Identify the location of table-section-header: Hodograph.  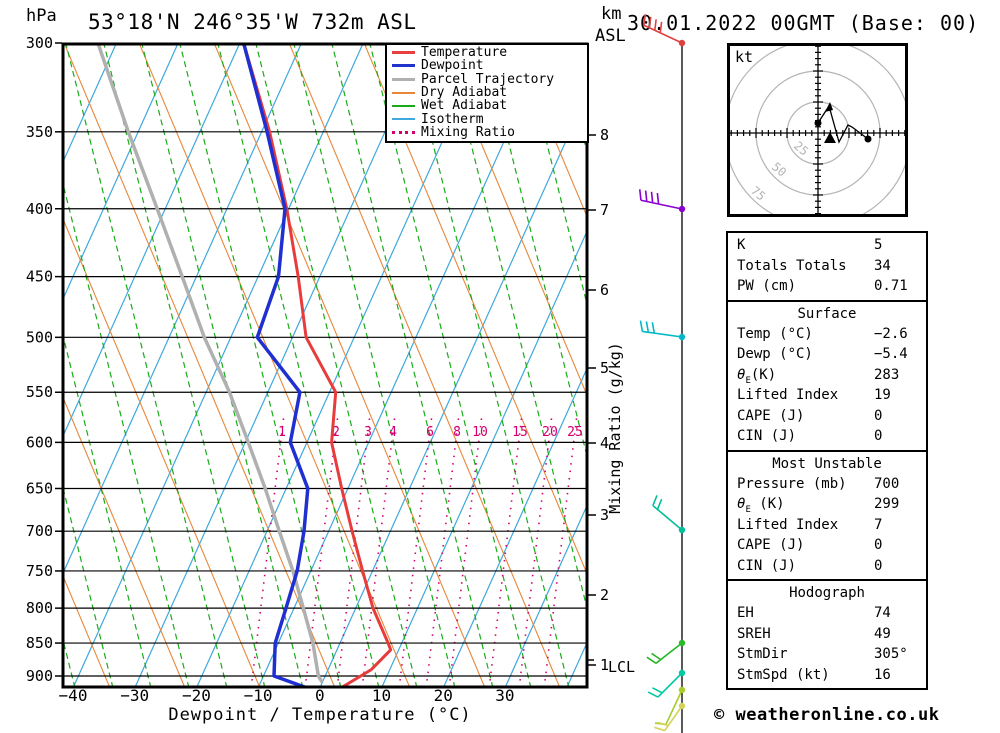
(827, 593).